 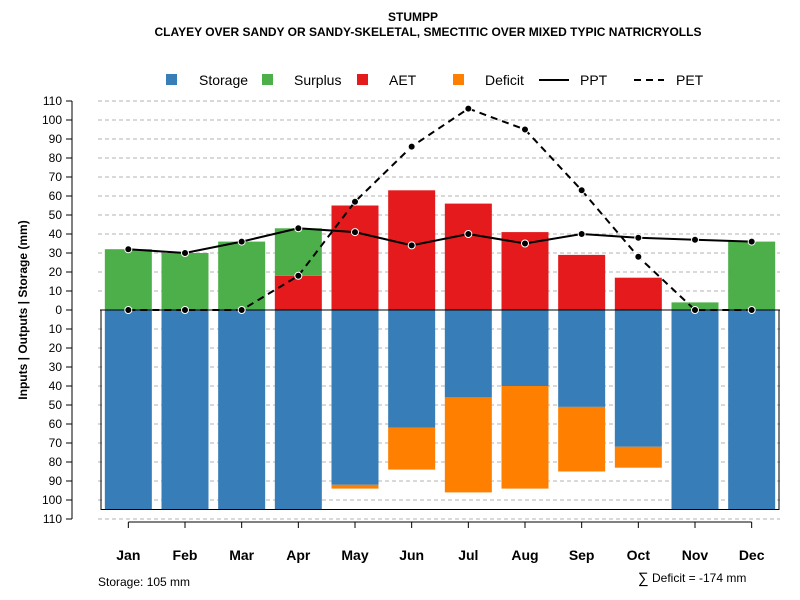 I want to click on x-tick-label-sep: Sep, so click(x=582, y=555).